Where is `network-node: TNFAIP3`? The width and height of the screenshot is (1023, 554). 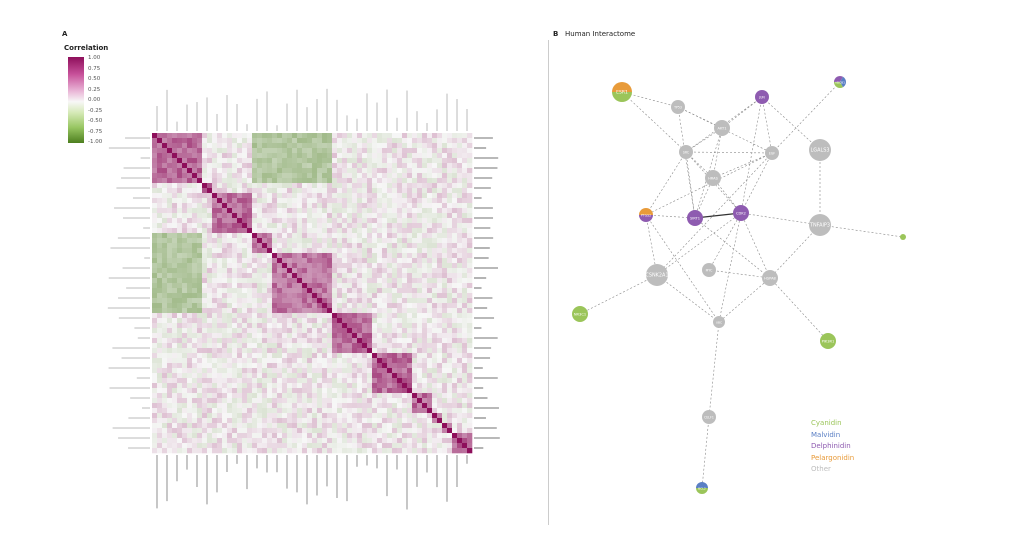
network-node: TNFAIP3 is located at coordinates (820, 225).